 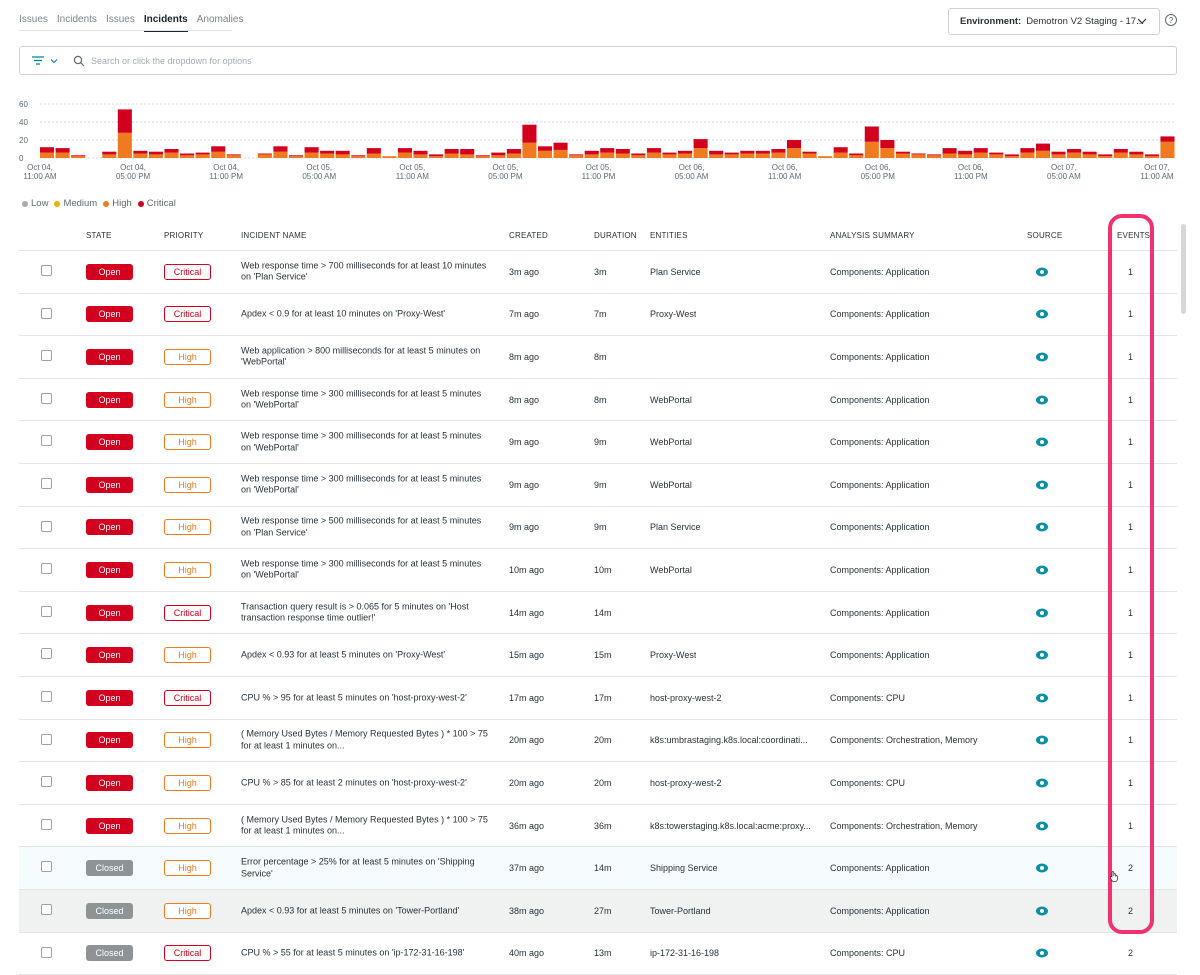 What do you see at coordinates (141, 204) in the screenshot?
I see `legend-dot-critical` at bounding box center [141, 204].